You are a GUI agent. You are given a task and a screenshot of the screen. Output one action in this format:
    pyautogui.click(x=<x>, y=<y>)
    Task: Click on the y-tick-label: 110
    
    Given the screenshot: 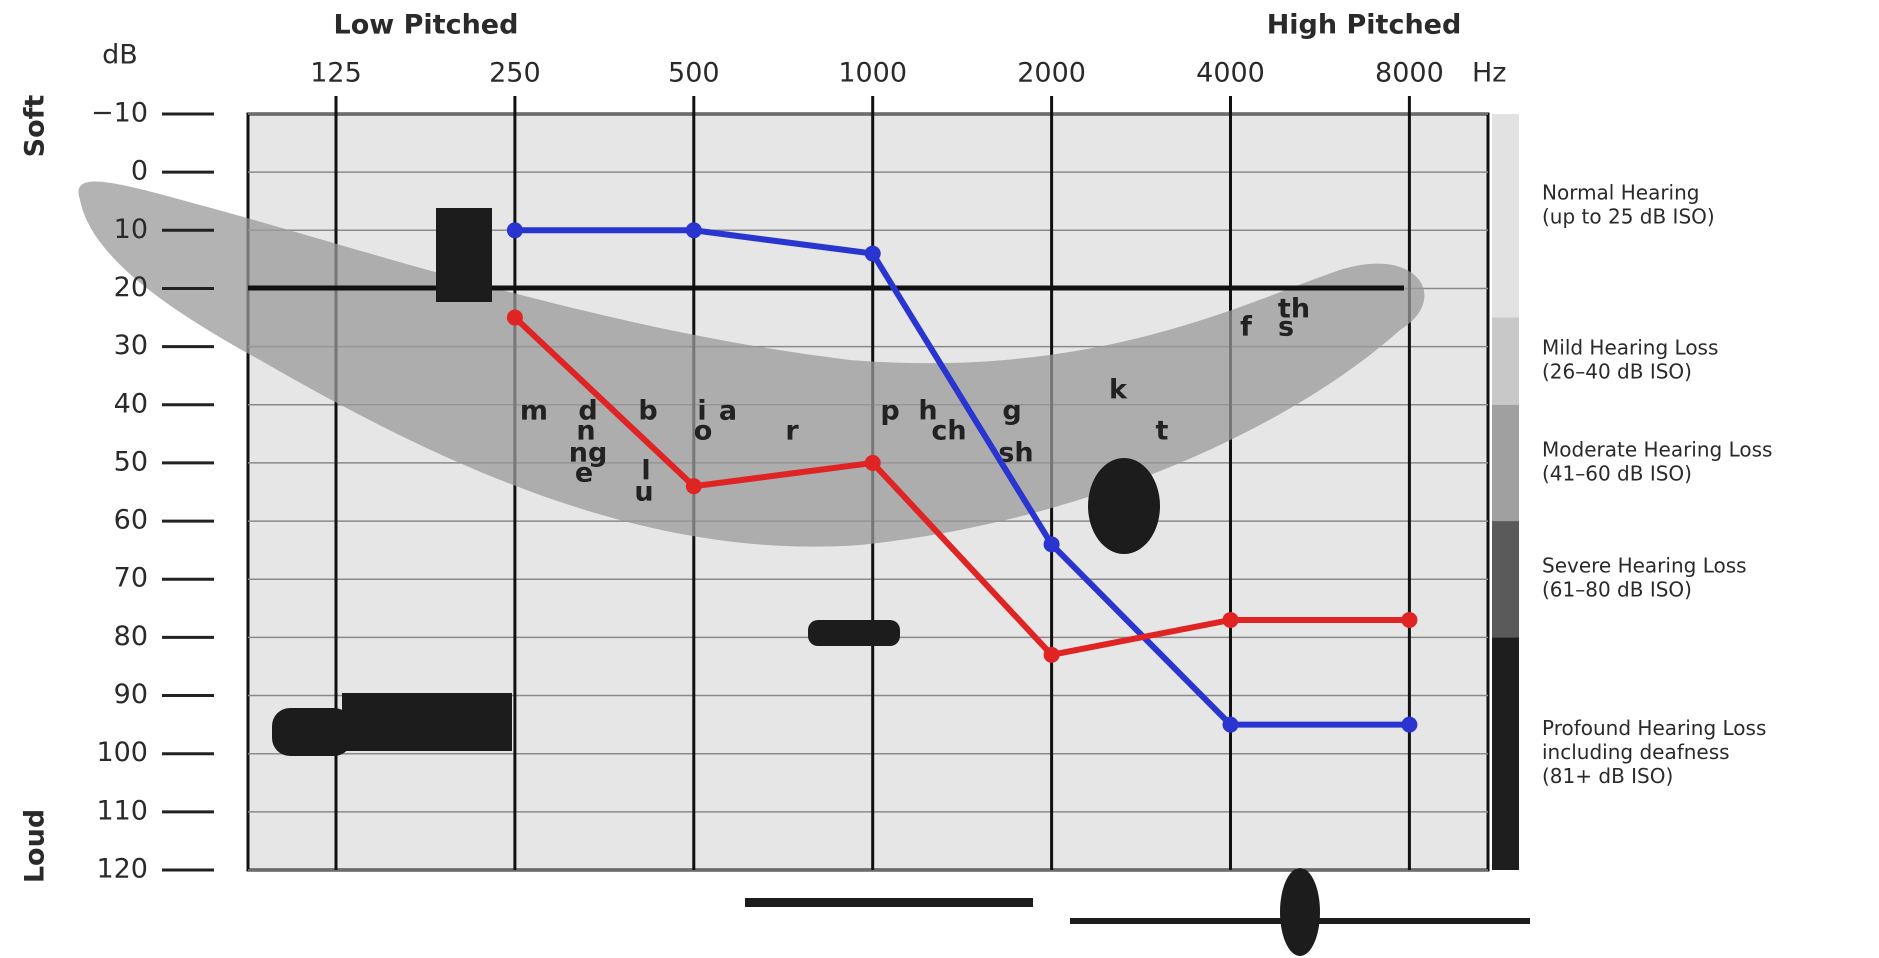 What is the action you would take?
    pyautogui.click(x=122, y=810)
    